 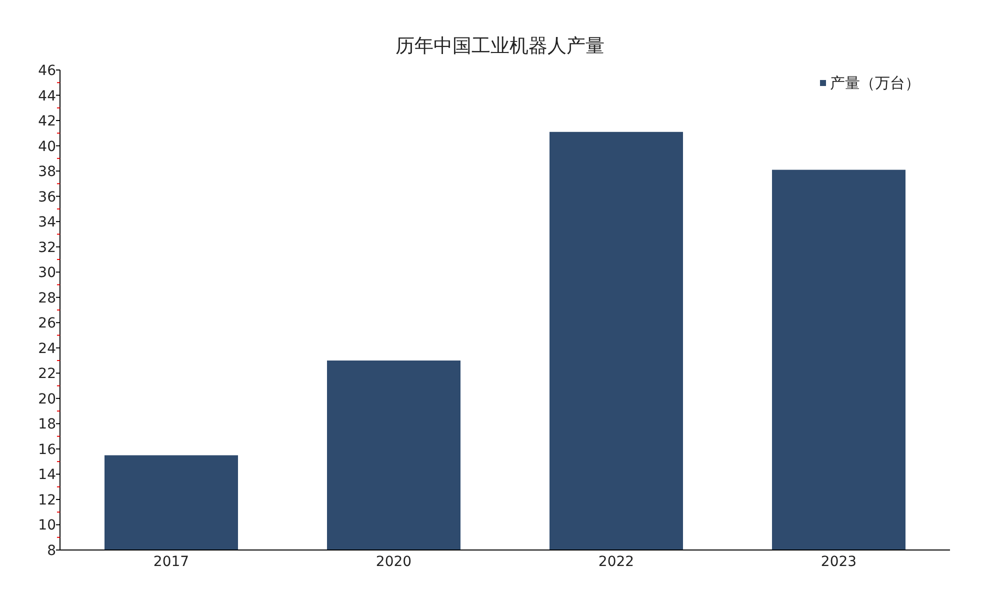 What do you see at coordinates (47, 526) in the screenshot?
I see `y-tick-label: 10` at bounding box center [47, 526].